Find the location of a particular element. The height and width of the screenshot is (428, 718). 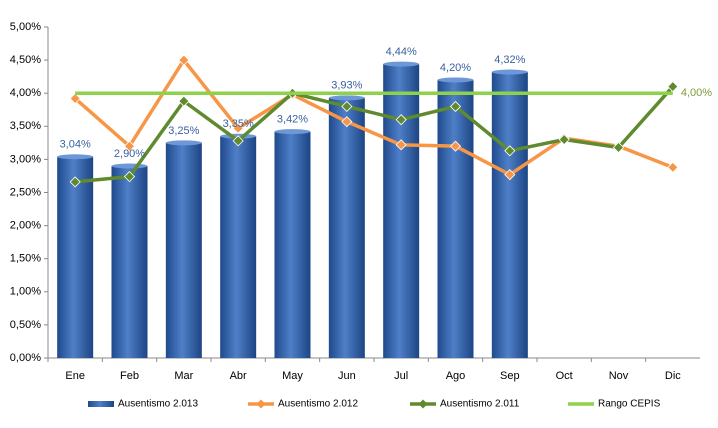

y-tick-label: 1,50% is located at coordinates (25, 259).